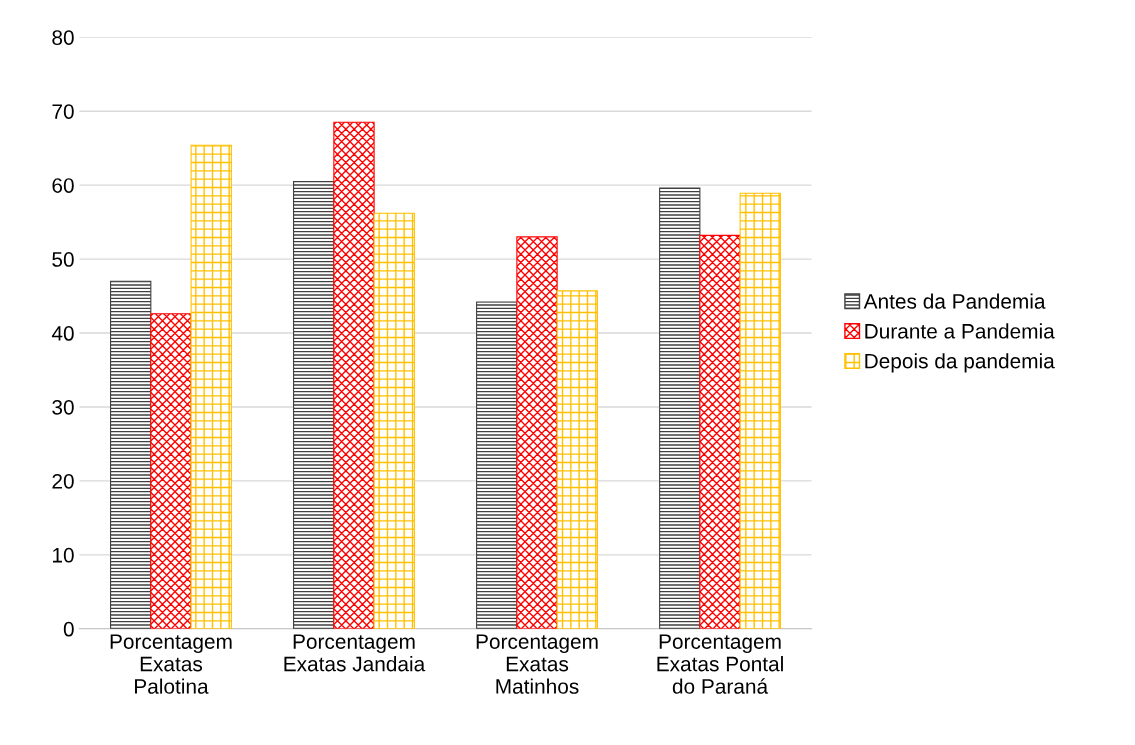 The height and width of the screenshot is (745, 1135). I want to click on y-tick-label: 50, so click(63, 259).